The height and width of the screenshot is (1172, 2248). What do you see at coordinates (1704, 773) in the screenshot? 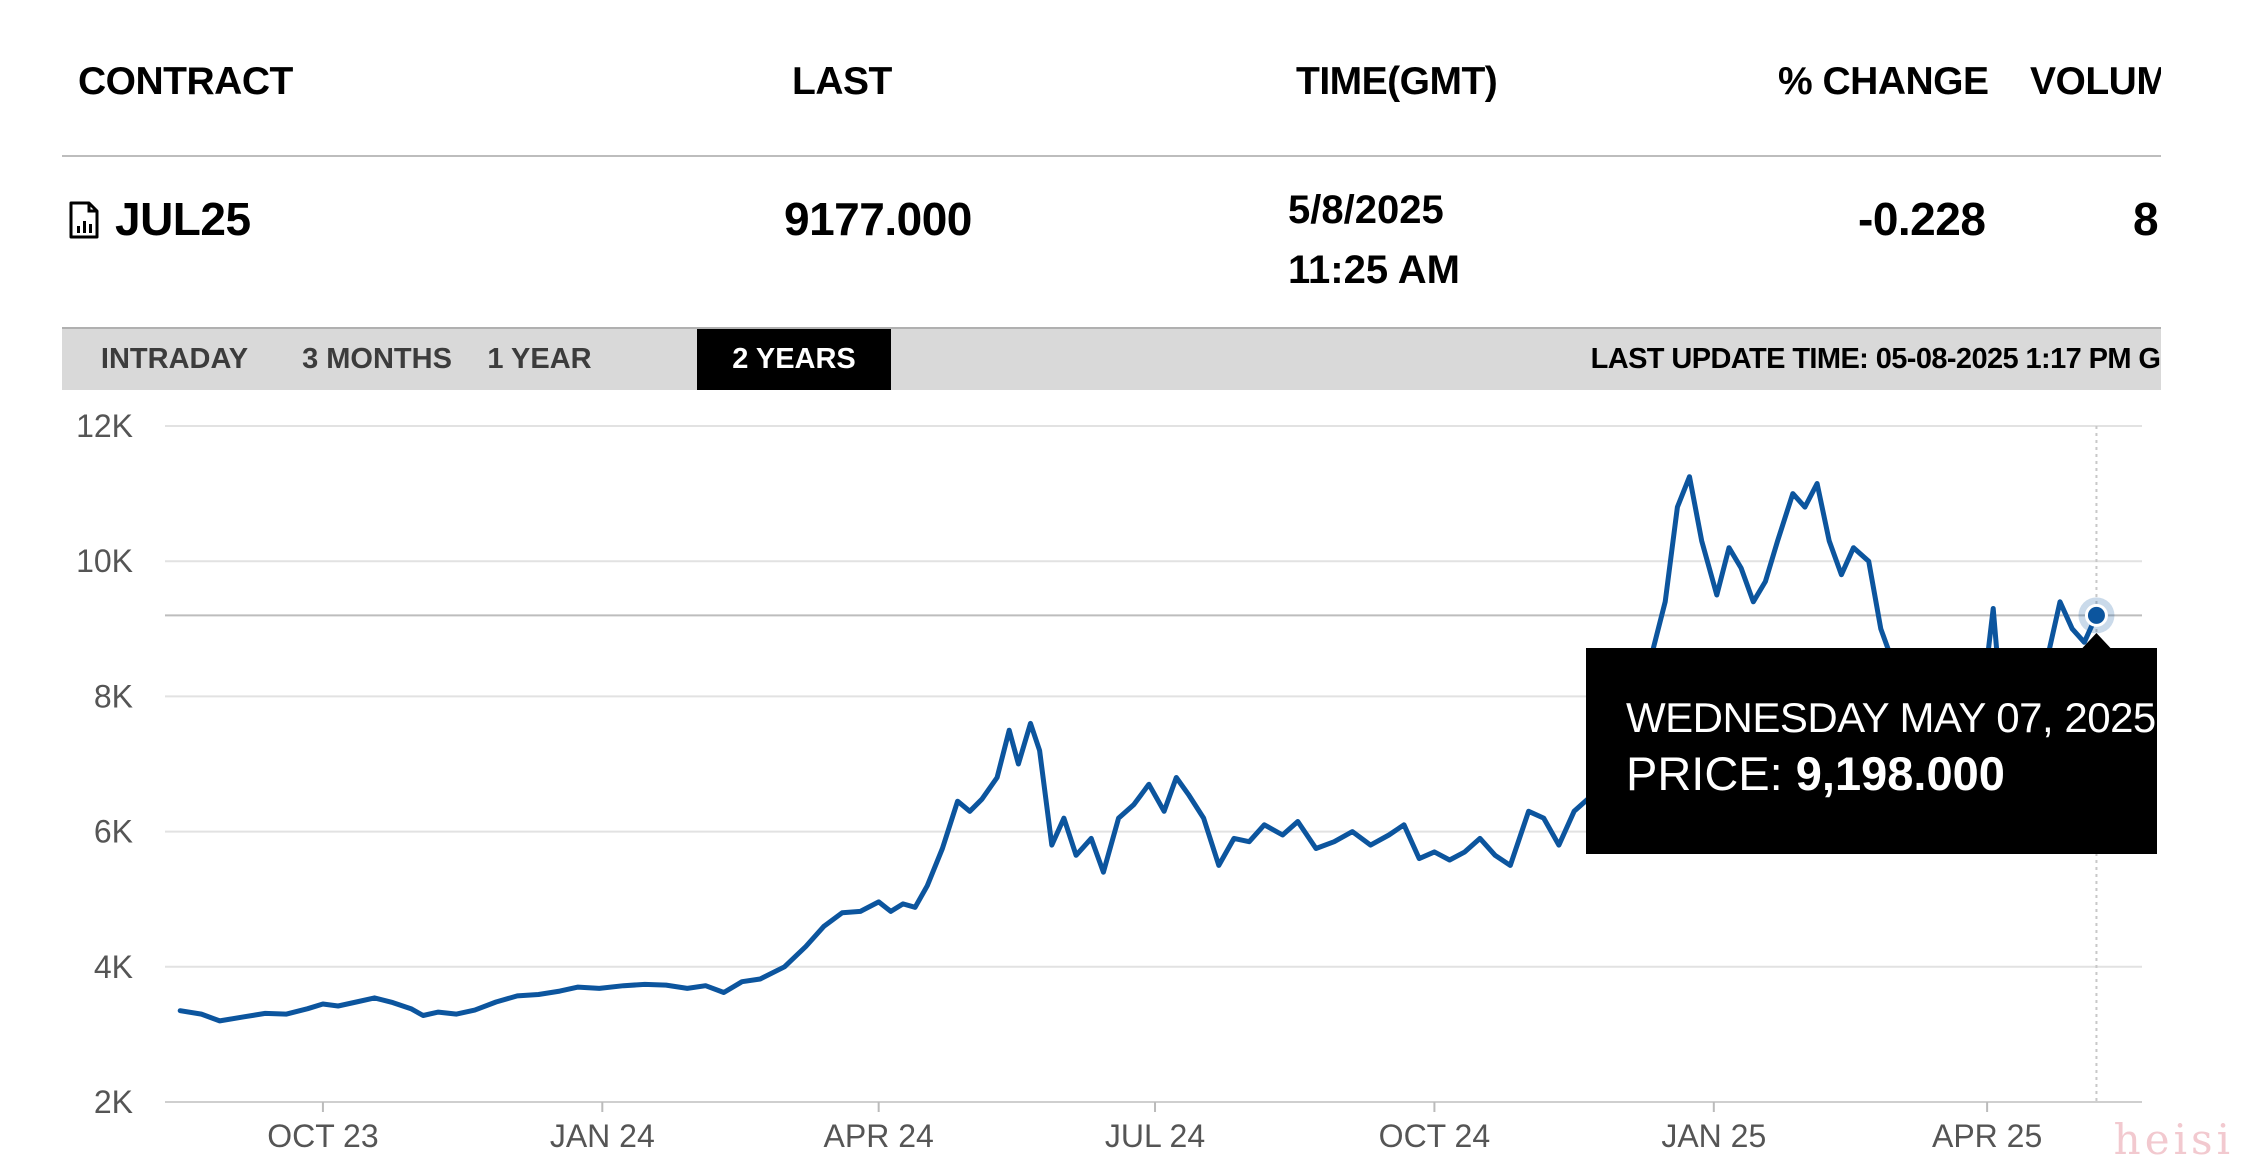
I see `tooltip-price-label: PRICE:` at bounding box center [1704, 773].